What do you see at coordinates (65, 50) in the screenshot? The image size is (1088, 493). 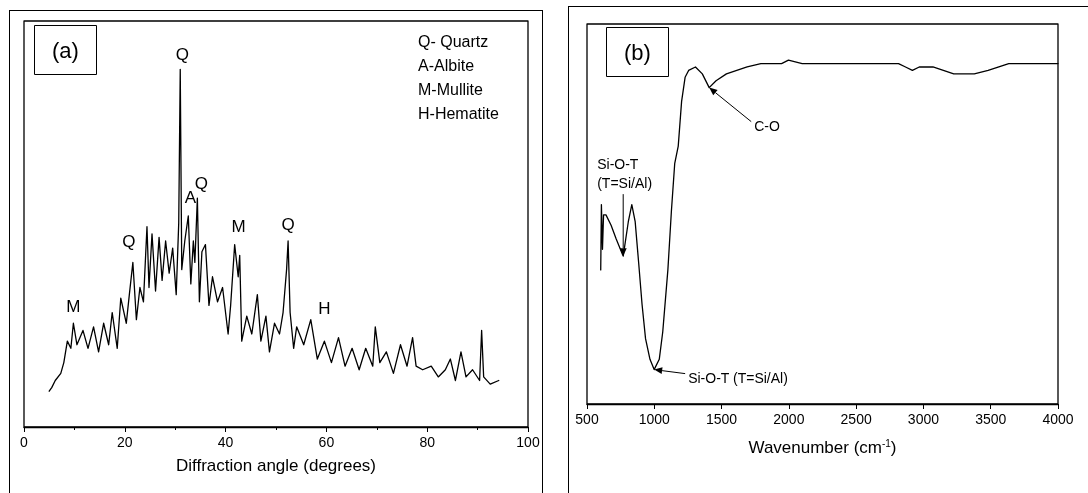 I see `chart-title: (a)` at bounding box center [65, 50].